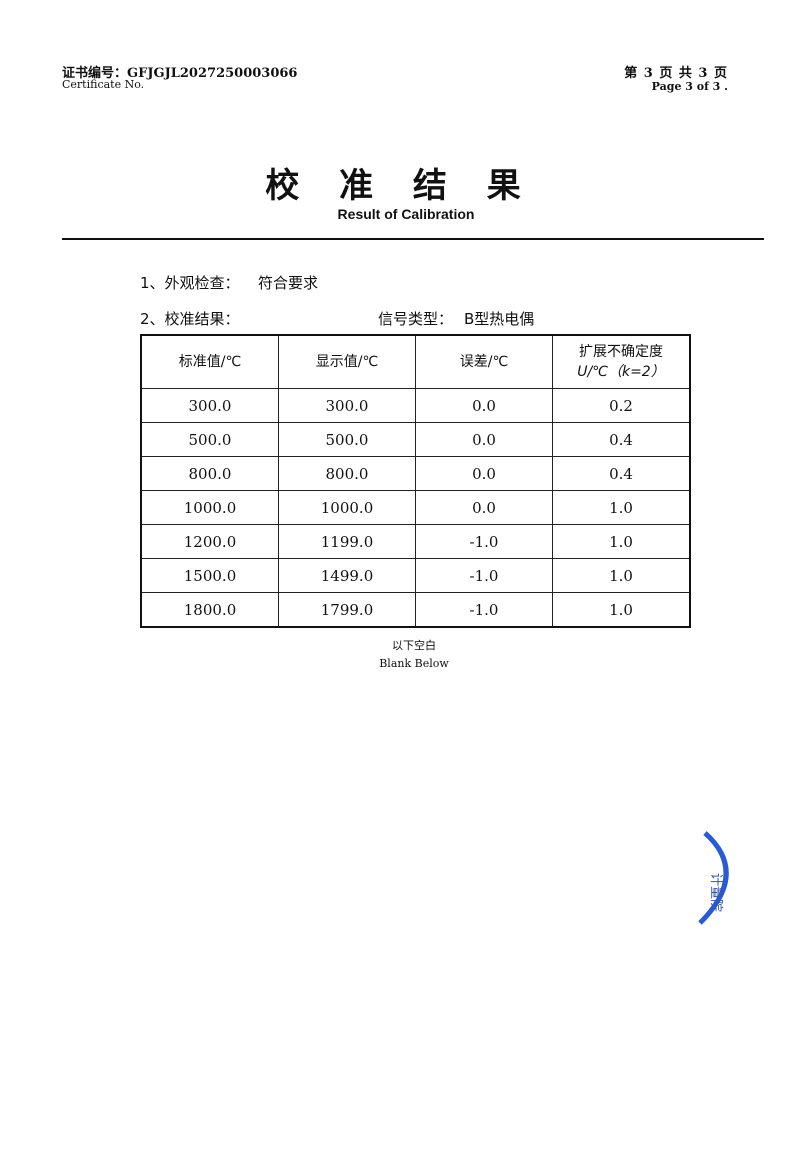 The image size is (800, 1172). Describe the element at coordinates (484, 361) in the screenshot. I see `header-error: 误差/℃` at that location.